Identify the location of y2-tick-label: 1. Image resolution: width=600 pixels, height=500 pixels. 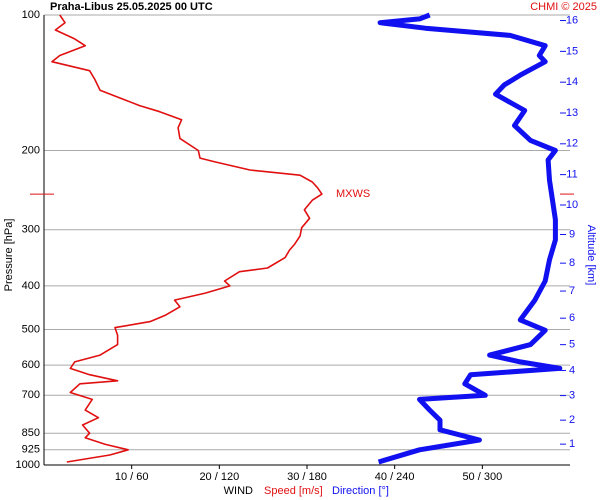
(572, 444).